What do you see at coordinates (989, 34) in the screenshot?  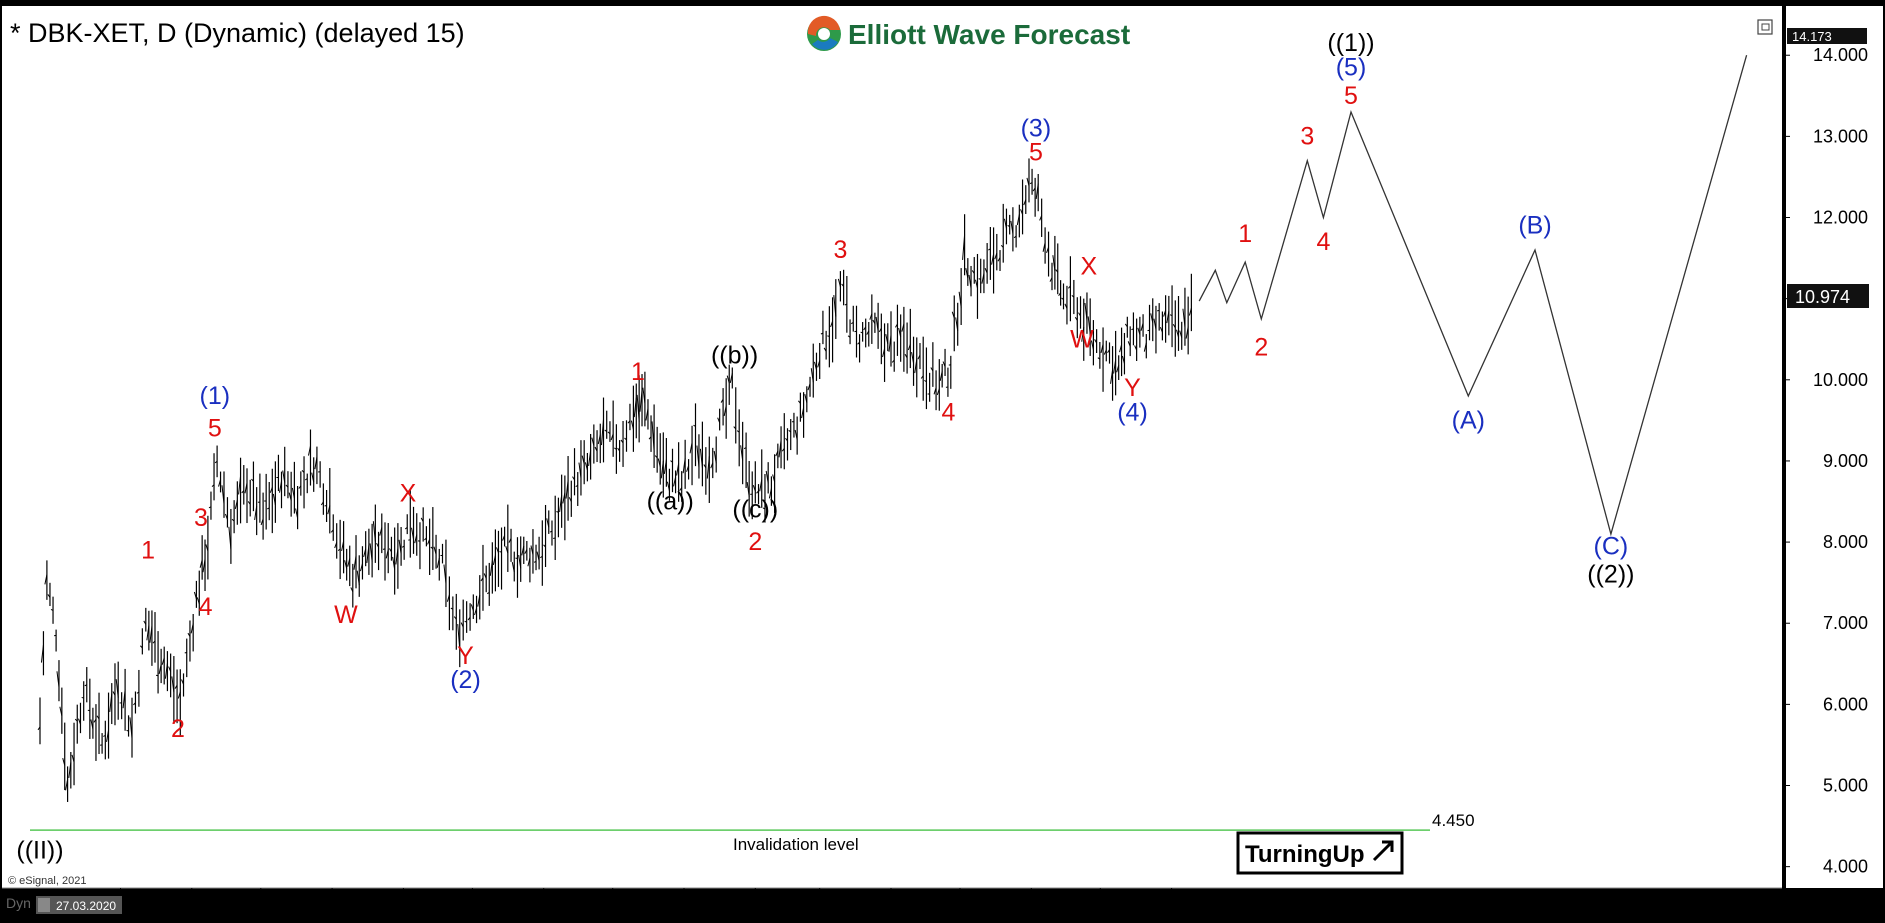 I see `brand-name: Elliott Wave Forecast` at bounding box center [989, 34].